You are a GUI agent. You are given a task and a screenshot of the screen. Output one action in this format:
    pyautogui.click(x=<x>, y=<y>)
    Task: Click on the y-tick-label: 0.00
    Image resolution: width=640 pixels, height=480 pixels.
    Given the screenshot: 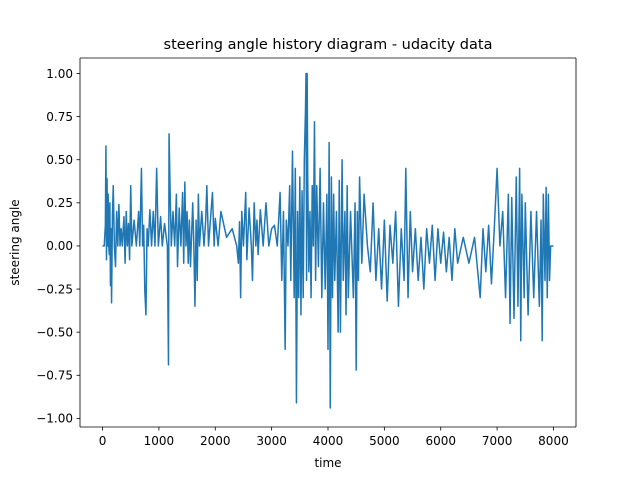 What is the action you would take?
    pyautogui.click(x=59, y=246)
    